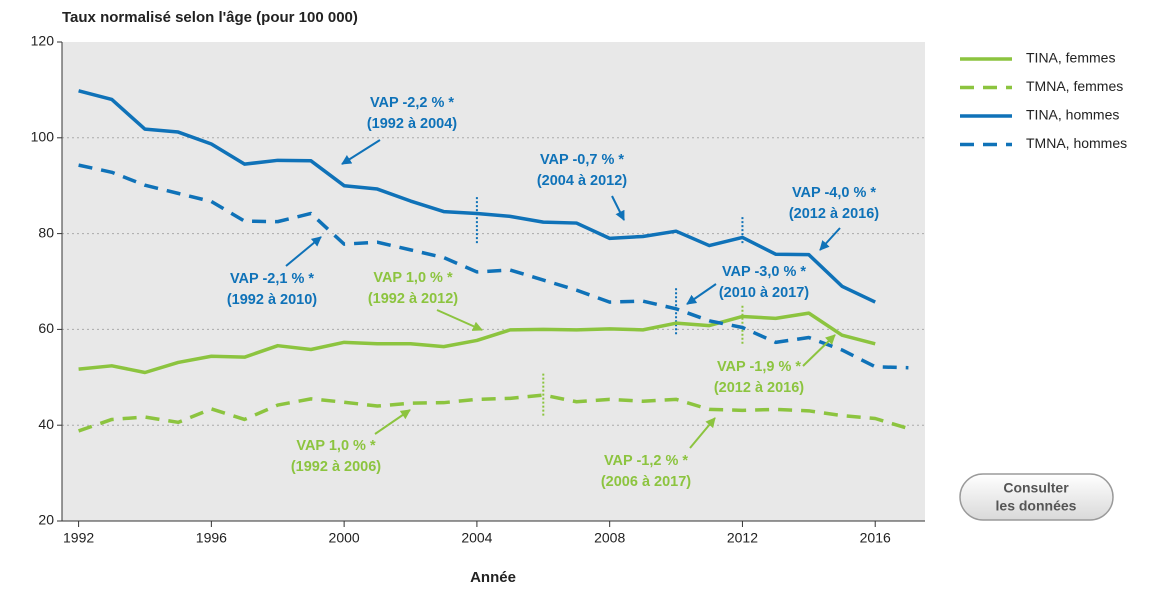 The image size is (1154, 590). Describe the element at coordinates (43, 137) in the screenshot. I see `y-tick-label: 100` at that location.